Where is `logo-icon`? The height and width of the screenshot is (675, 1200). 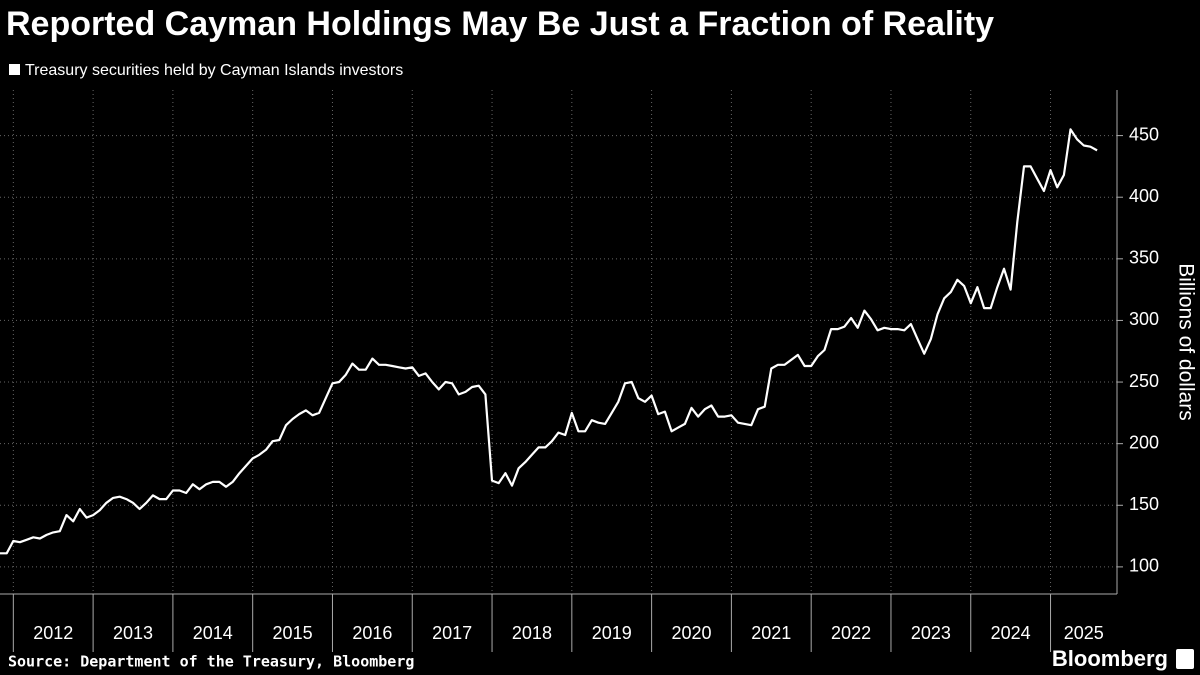
logo-icon is located at coordinates (1185, 659).